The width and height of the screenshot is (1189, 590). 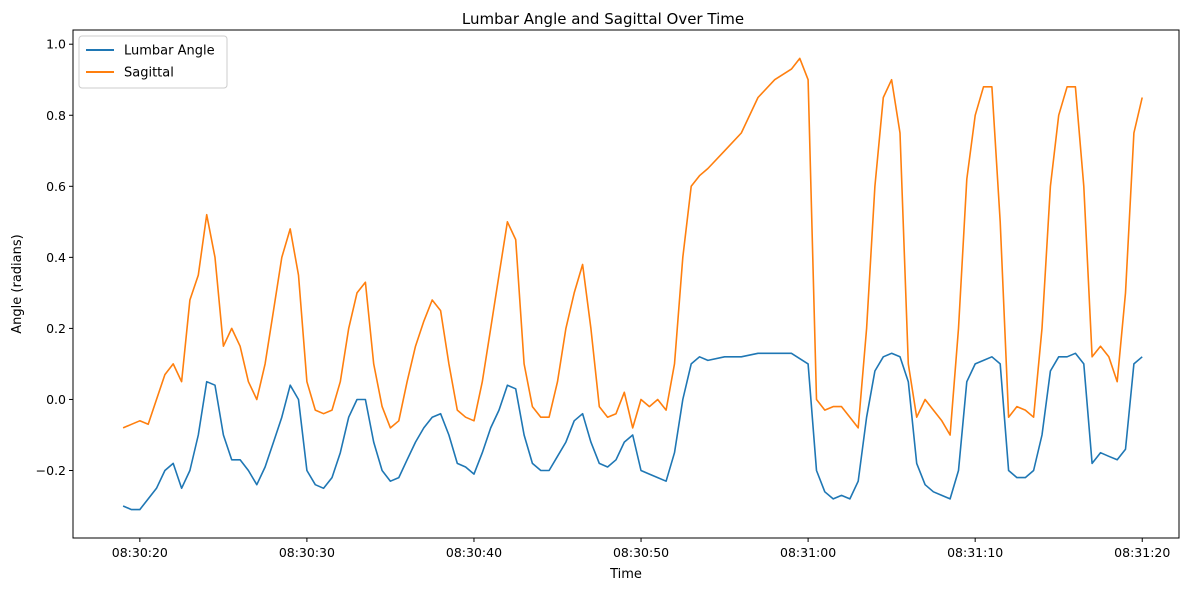 I want to click on y-tick-label: −0.2, so click(x=51, y=470).